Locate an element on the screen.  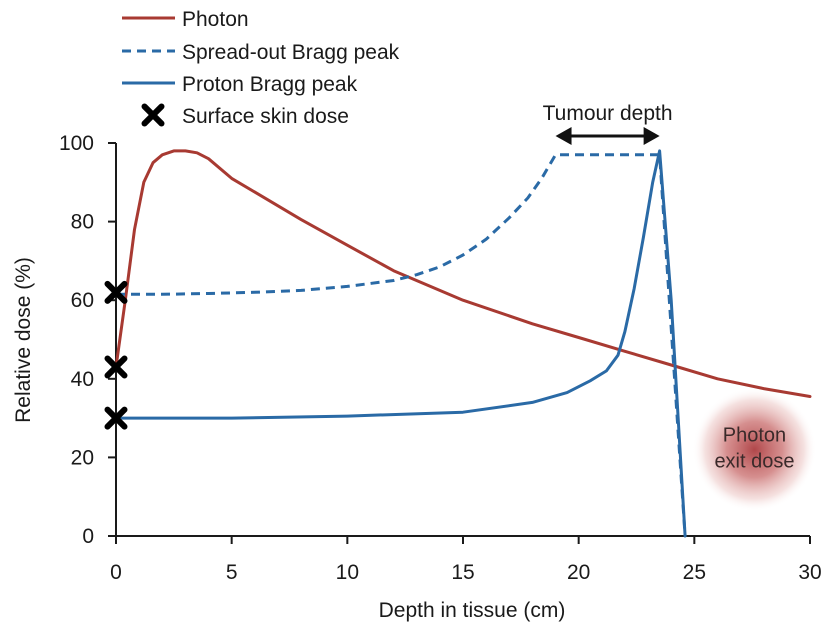
photon-exit-dose-label-line2: exit dose is located at coordinates (754, 462).